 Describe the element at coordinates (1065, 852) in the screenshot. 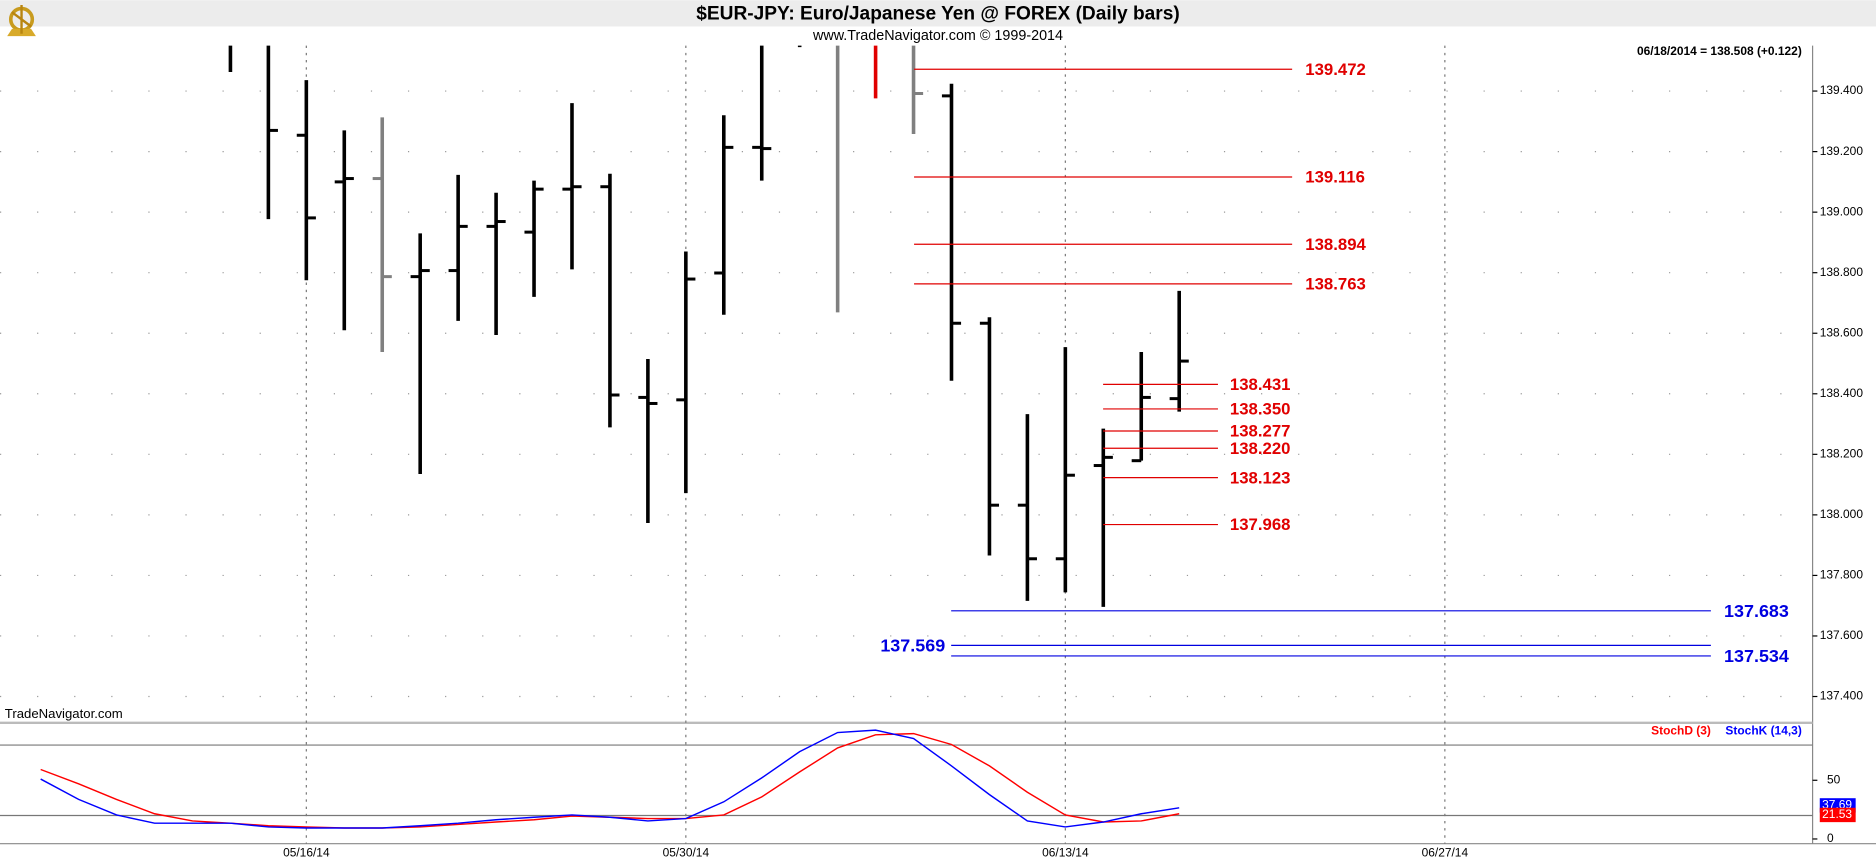

I see `x-tick-label: 06/13/14` at that location.